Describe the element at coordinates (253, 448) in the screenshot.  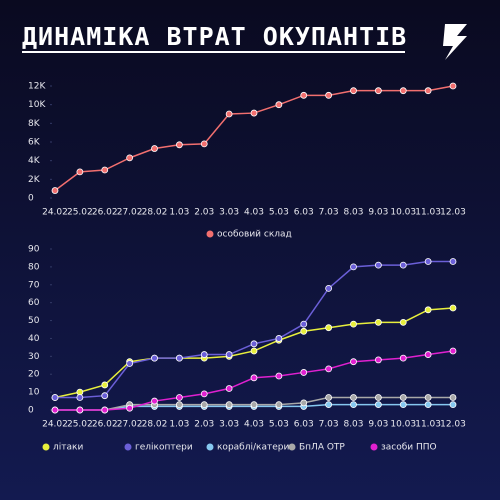
I see `legend-label: кораблі/катери` at that location.